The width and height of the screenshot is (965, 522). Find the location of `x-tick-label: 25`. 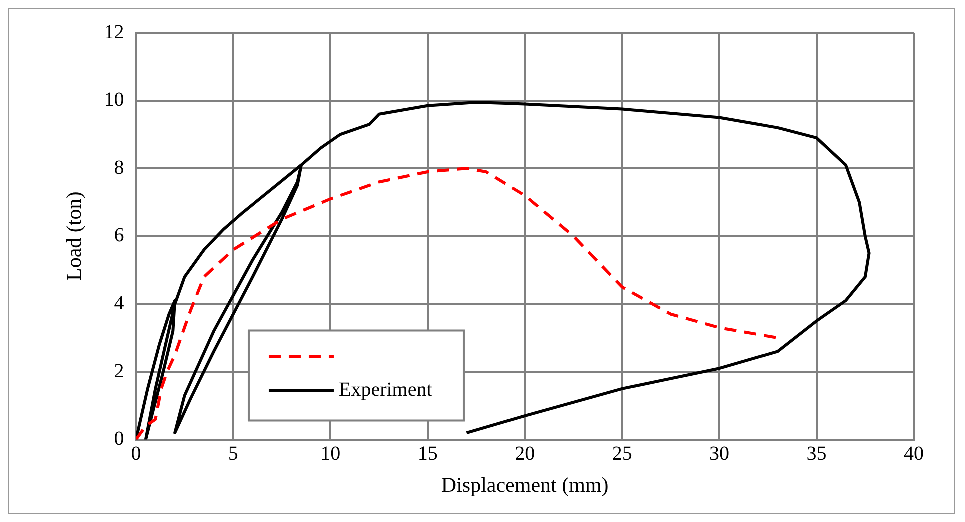

x-tick-label: 25 is located at coordinates (622, 454).